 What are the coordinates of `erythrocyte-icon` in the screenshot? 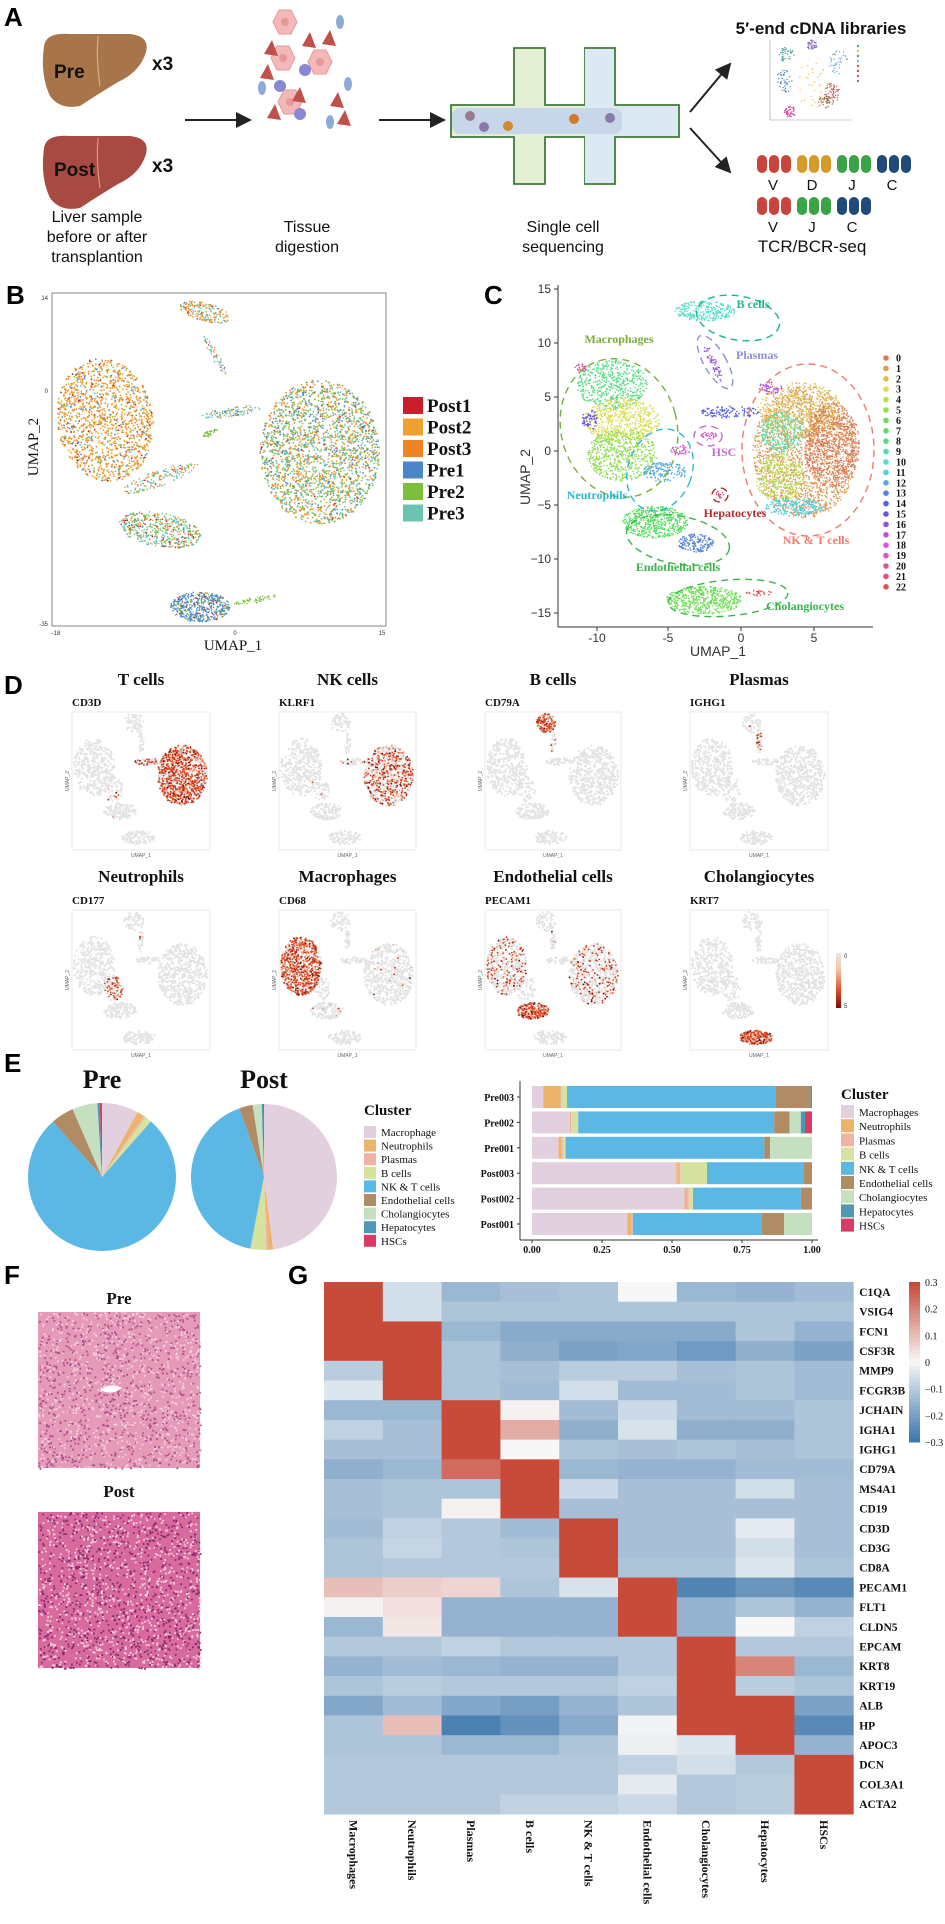 It's located at (330, 122).